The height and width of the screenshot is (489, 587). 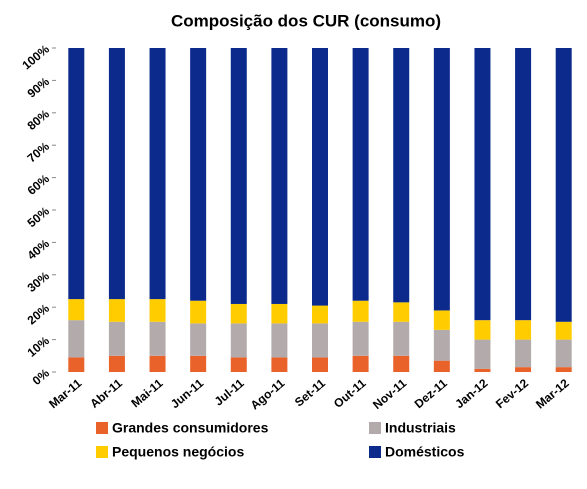 I want to click on x-tick-label: Ago-11, so click(x=268, y=394).